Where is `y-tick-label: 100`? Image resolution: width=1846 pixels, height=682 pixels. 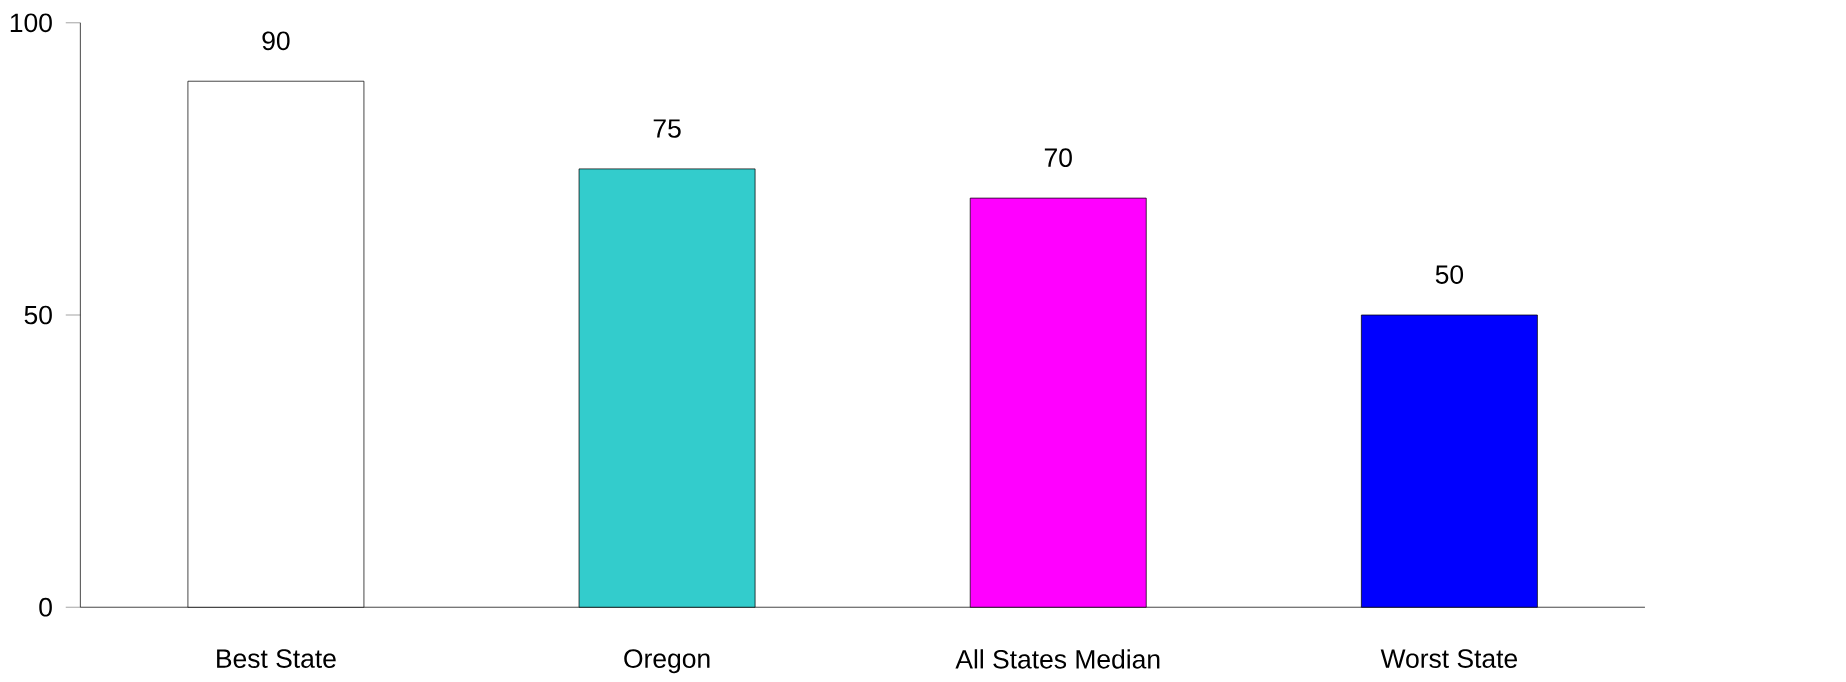
y-tick-label: 100 is located at coordinates (31, 23).